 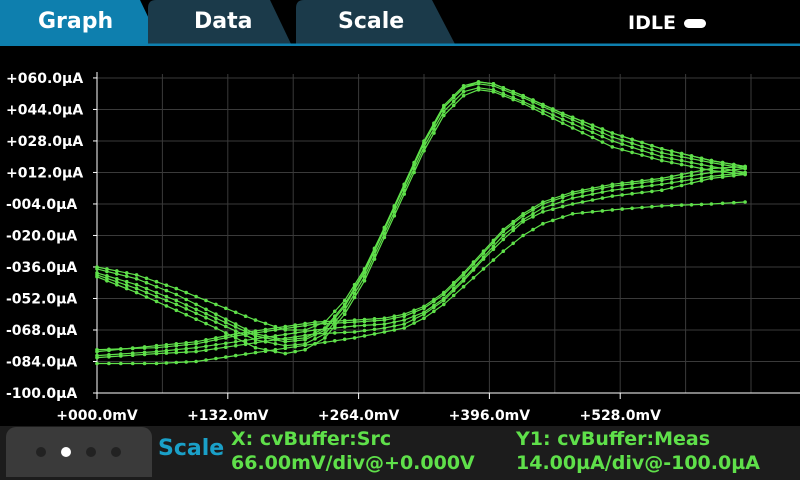 I want to click on page-indicator, so click(x=79, y=452).